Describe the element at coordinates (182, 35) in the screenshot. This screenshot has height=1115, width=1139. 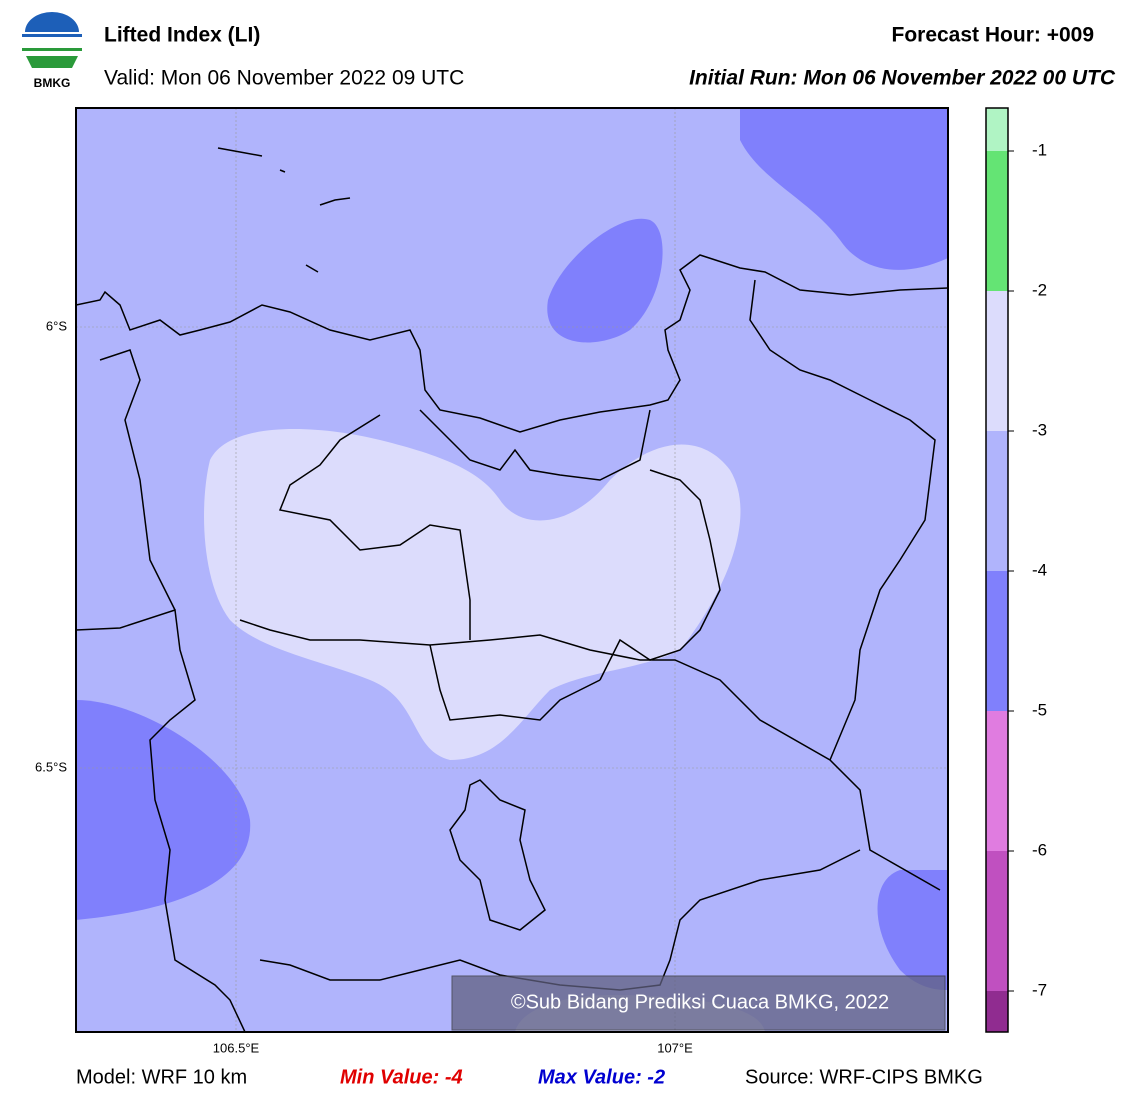
I see `title: Lifted Index (LI)` at that location.